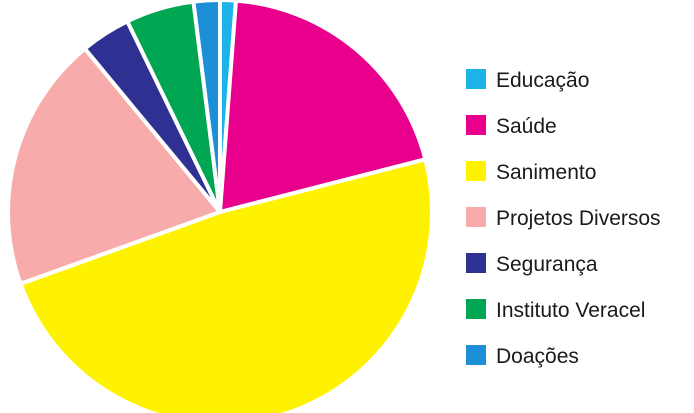  Describe the element at coordinates (578, 218) in the screenshot. I see `legend-label-3: Projetos Diversos` at that location.